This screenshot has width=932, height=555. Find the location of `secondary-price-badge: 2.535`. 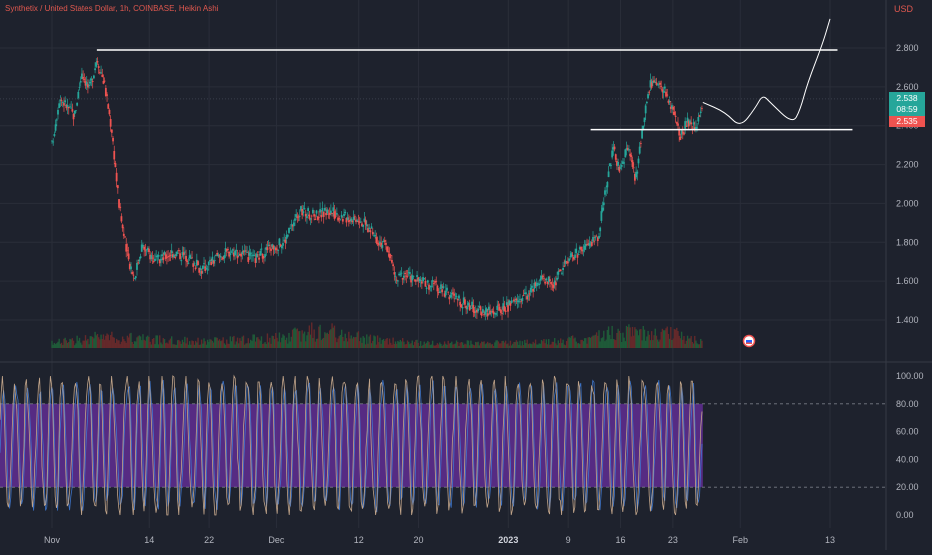

secondary-price-badge: 2.535 is located at coordinates (907, 121).